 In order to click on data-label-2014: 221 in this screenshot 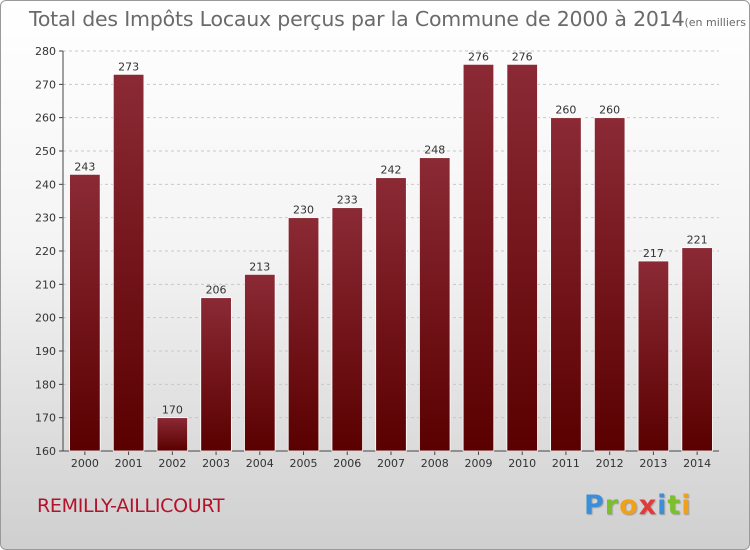, I will do `click(697, 240)`.